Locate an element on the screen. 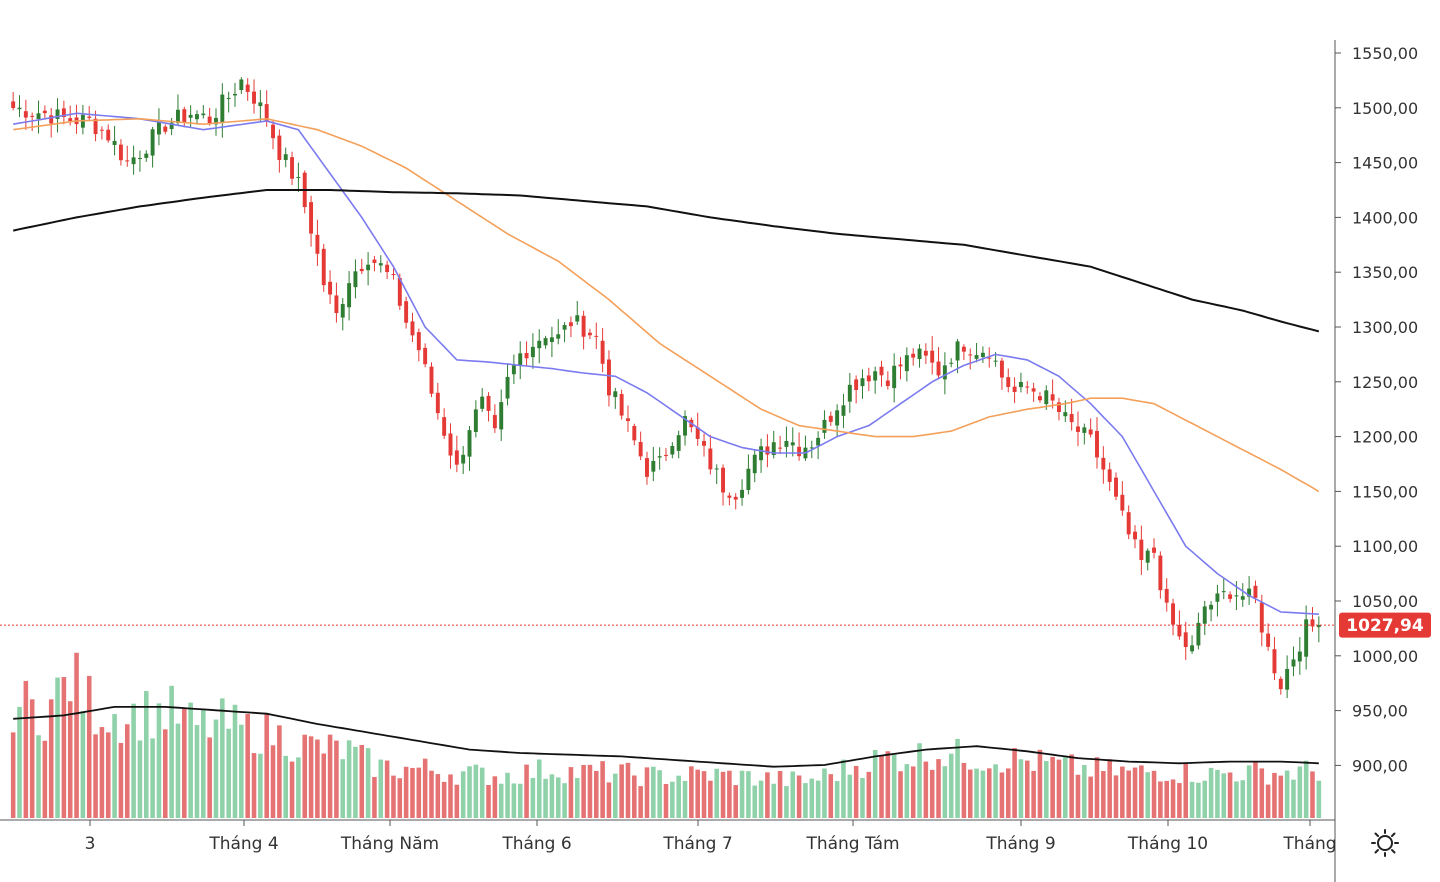 Image resolution: width=1440 pixels, height=882 pixels. x-tick-label: Tháng Năm is located at coordinates (389, 844).